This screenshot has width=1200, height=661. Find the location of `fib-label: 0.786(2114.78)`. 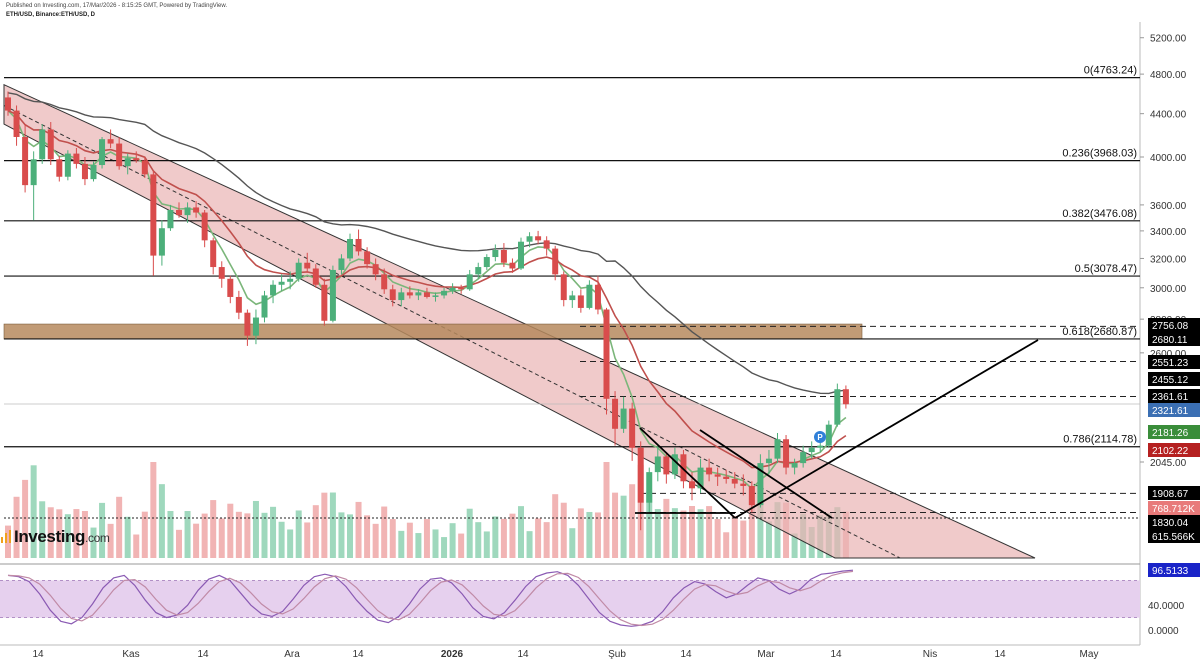

fib-label: 0.786(2114.78) is located at coordinates (1100, 440).